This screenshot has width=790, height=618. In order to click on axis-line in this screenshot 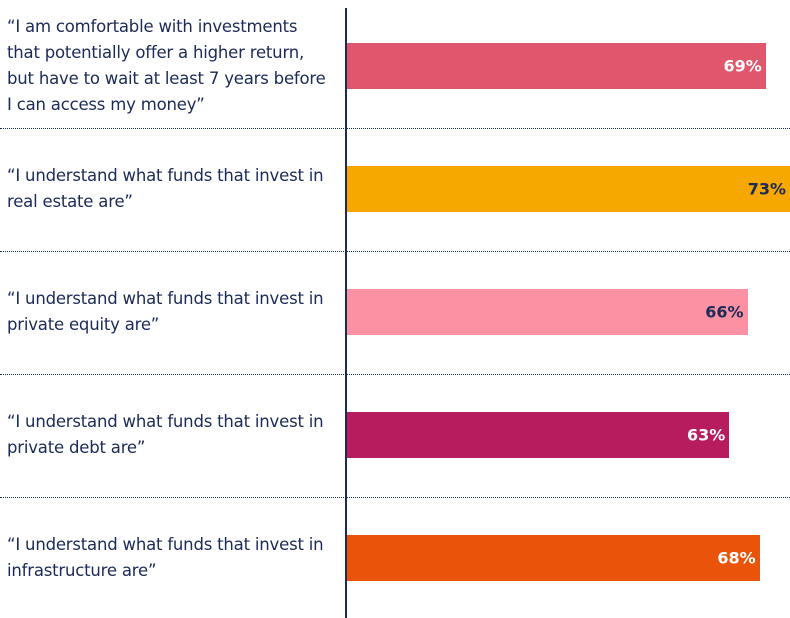, I will do `click(346, 313)`.